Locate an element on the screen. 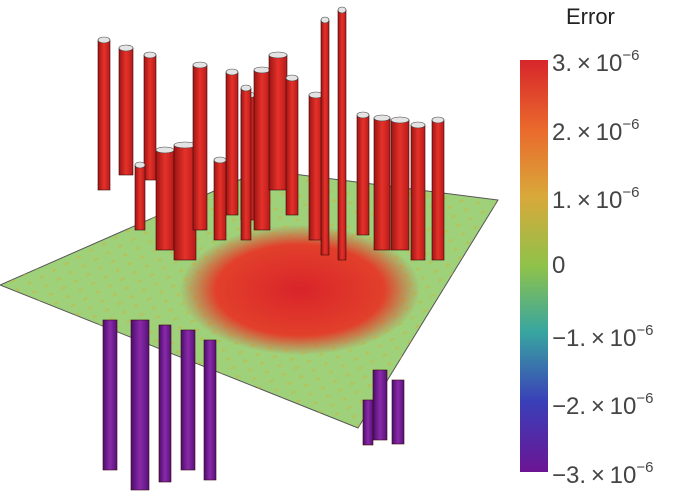  color-bar-tick: −3. × 10−6 is located at coordinates (603, 474).